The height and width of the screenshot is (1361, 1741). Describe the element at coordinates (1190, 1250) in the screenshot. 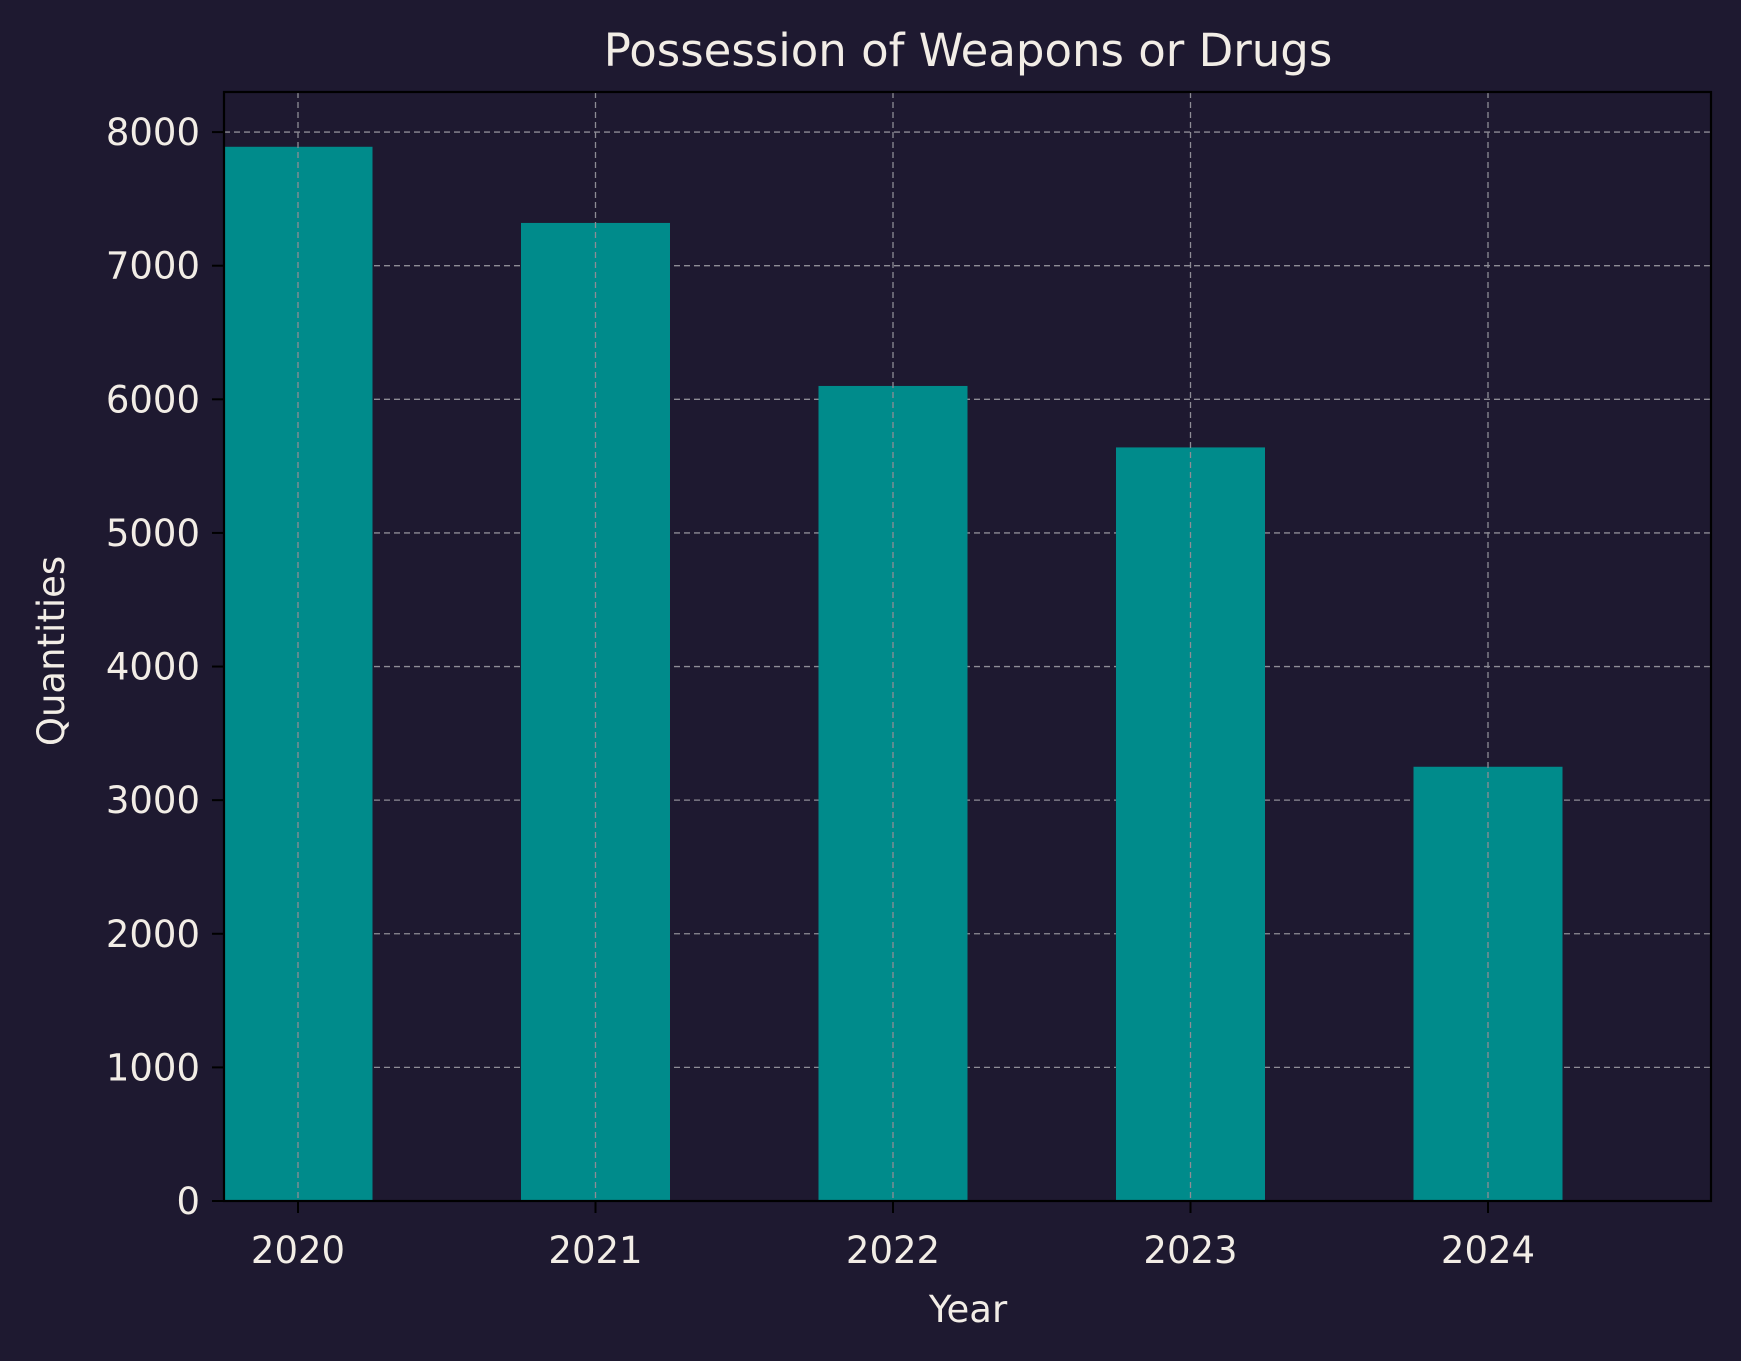

I see `x-tick-label: 2023` at that location.